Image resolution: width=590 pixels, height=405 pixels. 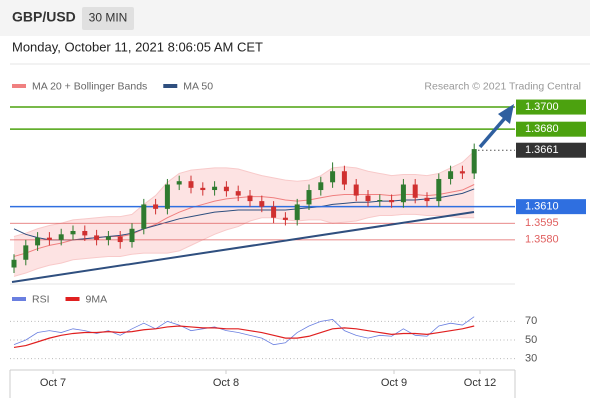 I want to click on ma50-line, so click(x=244, y=214).